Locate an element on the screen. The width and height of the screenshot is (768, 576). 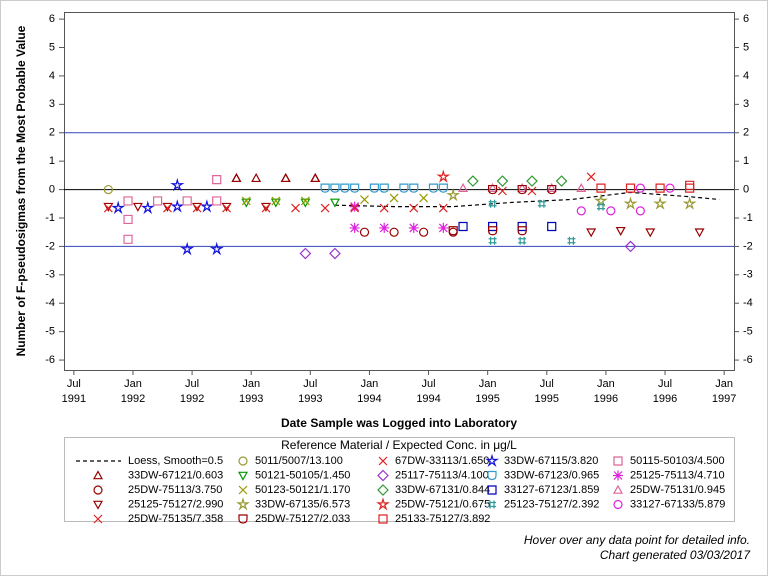
legend-label: 50121-50105/1.450 is located at coordinates (302, 475).